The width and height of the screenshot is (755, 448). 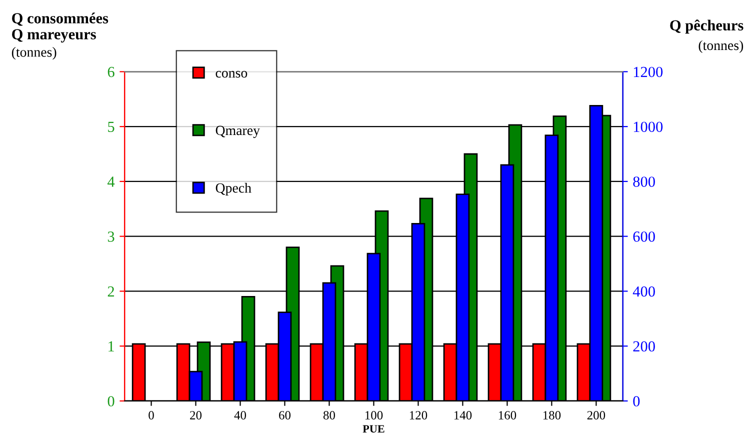 What do you see at coordinates (643, 291) in the screenshot?
I see `y2-tick-label: 400` at bounding box center [643, 291].